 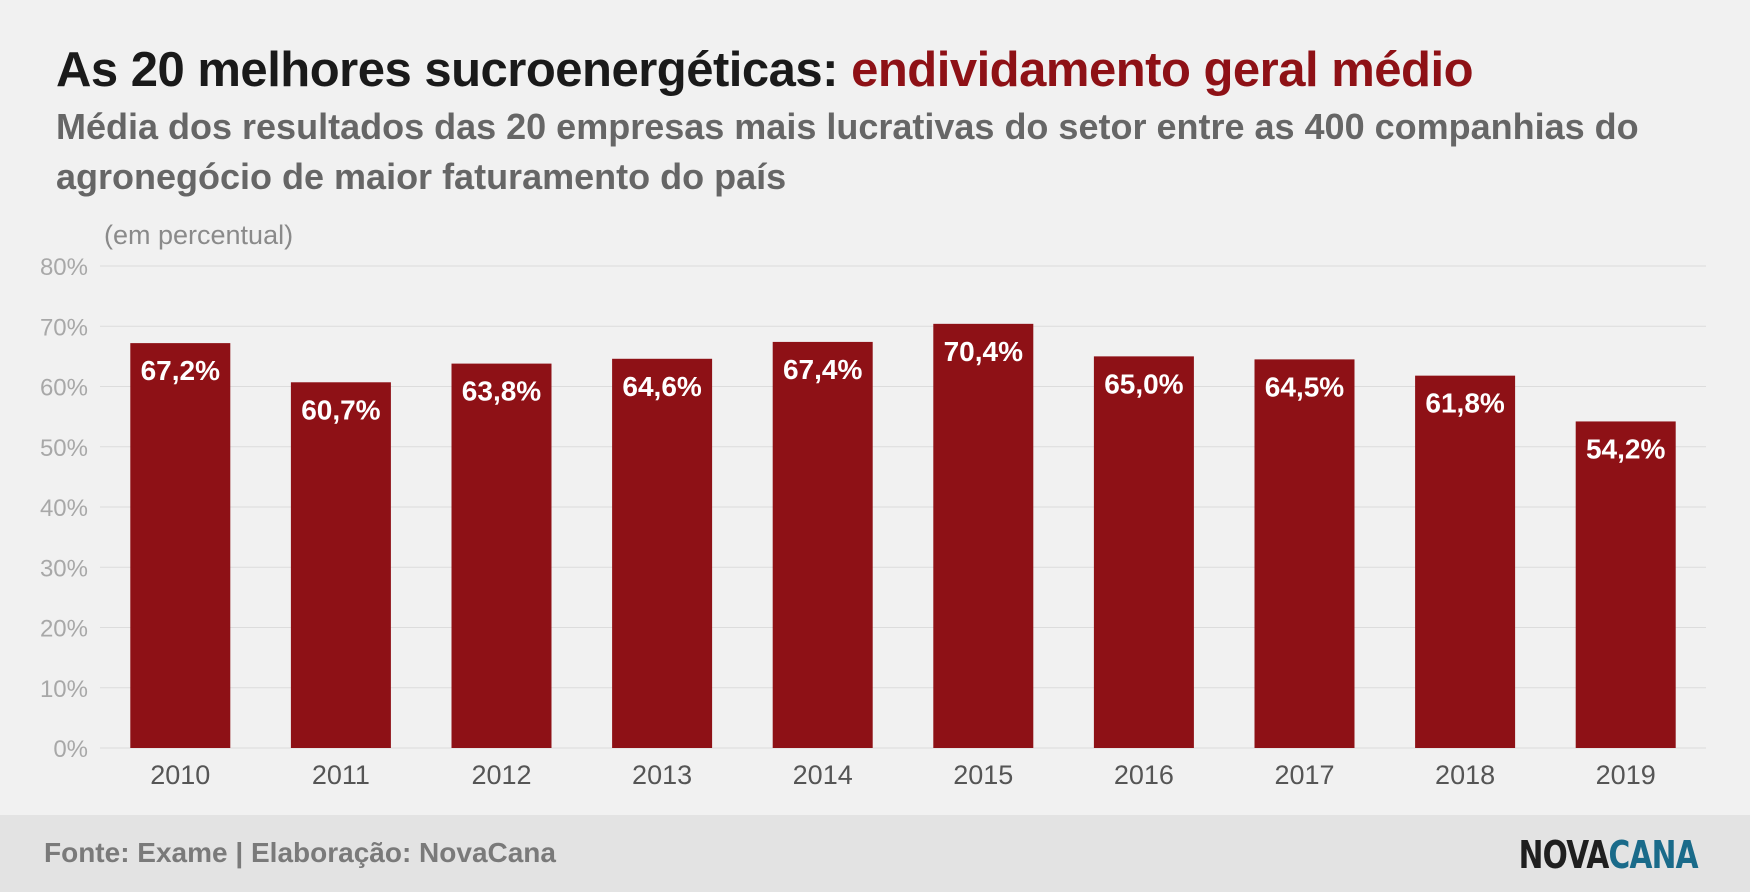 I want to click on y-tick-label: 80%, so click(x=64, y=267).